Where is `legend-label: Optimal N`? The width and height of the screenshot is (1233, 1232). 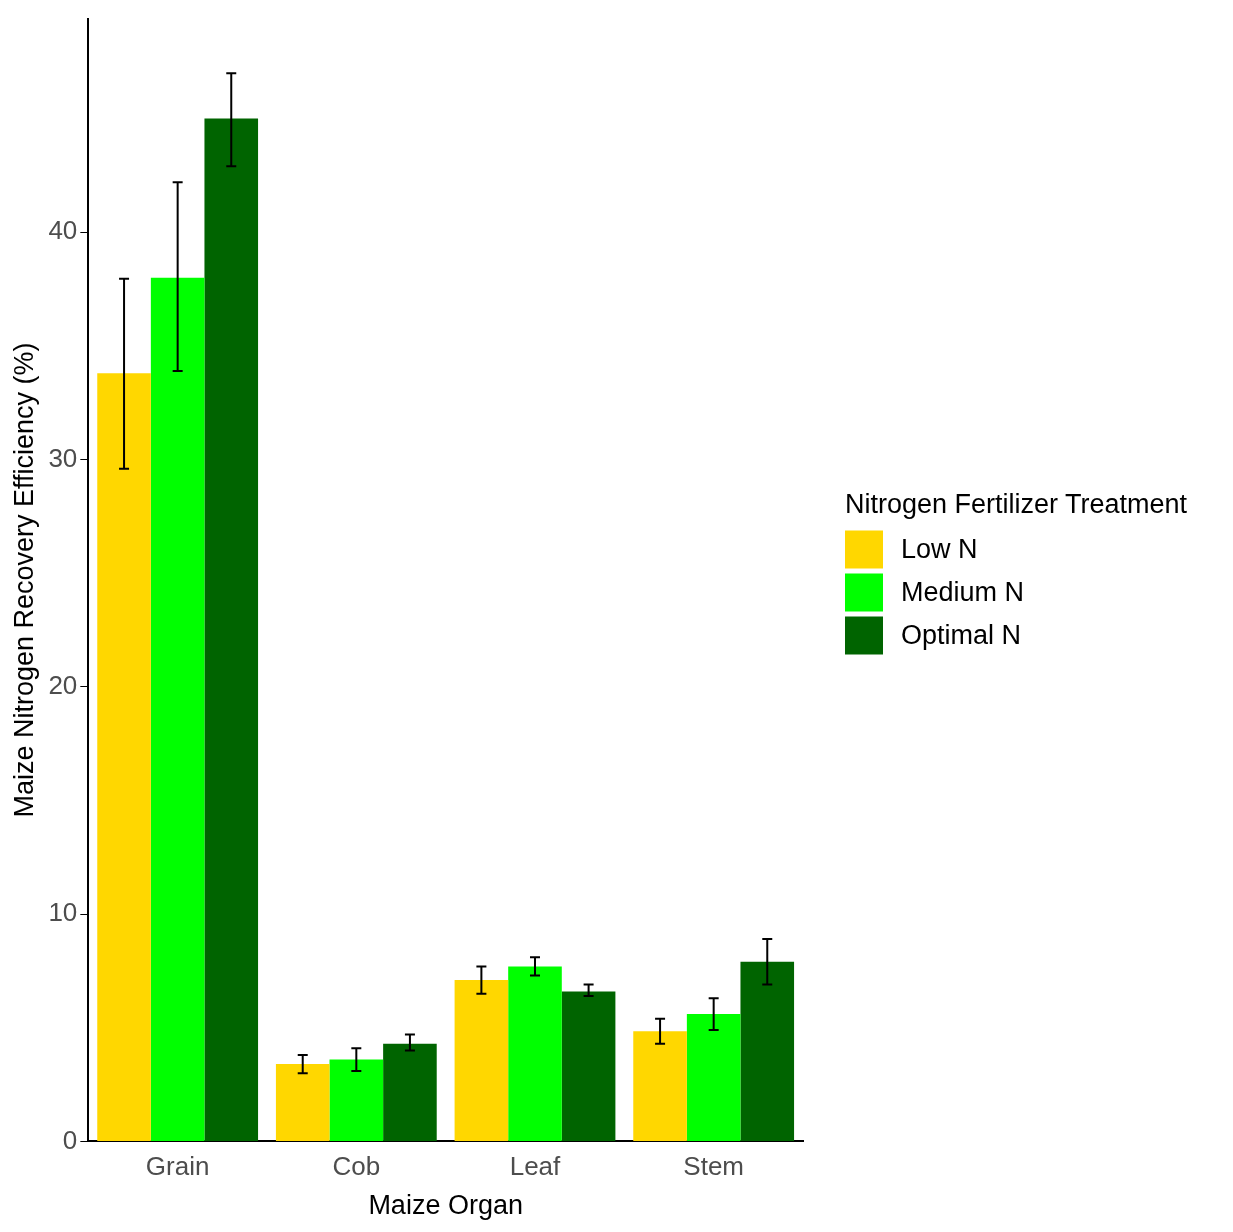 legend-label: Optimal N is located at coordinates (961, 634).